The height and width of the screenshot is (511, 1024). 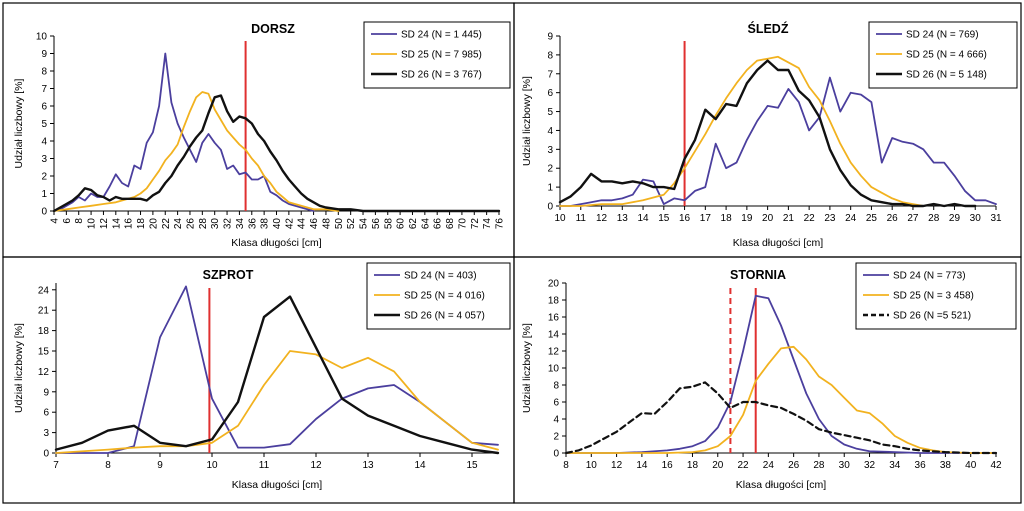 What do you see at coordinates (789, 218) in the screenshot?
I see `x-tick-label: 21` at bounding box center [789, 218].